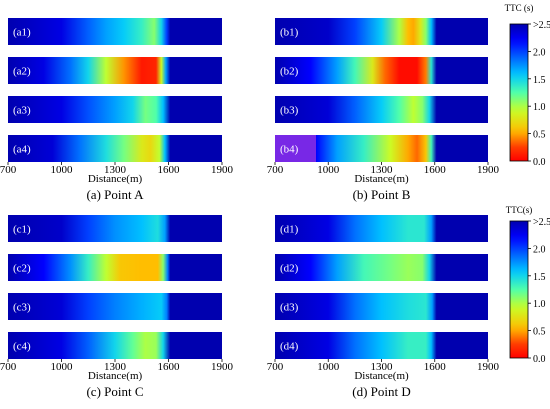  I want to click on panel-caption: (c) Point C, so click(114, 391).